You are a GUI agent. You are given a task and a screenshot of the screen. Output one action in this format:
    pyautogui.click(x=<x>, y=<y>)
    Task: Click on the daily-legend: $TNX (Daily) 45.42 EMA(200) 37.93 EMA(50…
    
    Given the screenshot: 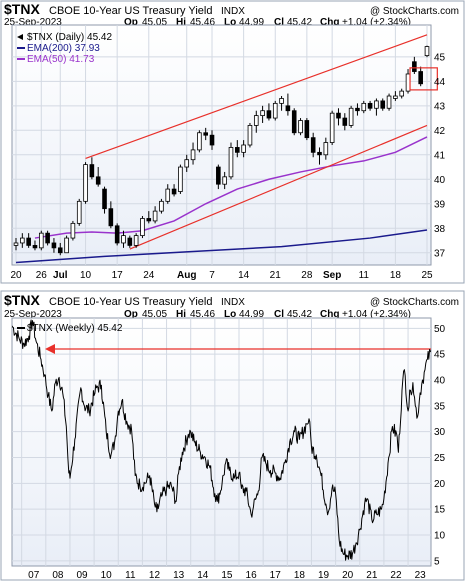 What is the action you would take?
    pyautogui.click(x=64, y=48)
    